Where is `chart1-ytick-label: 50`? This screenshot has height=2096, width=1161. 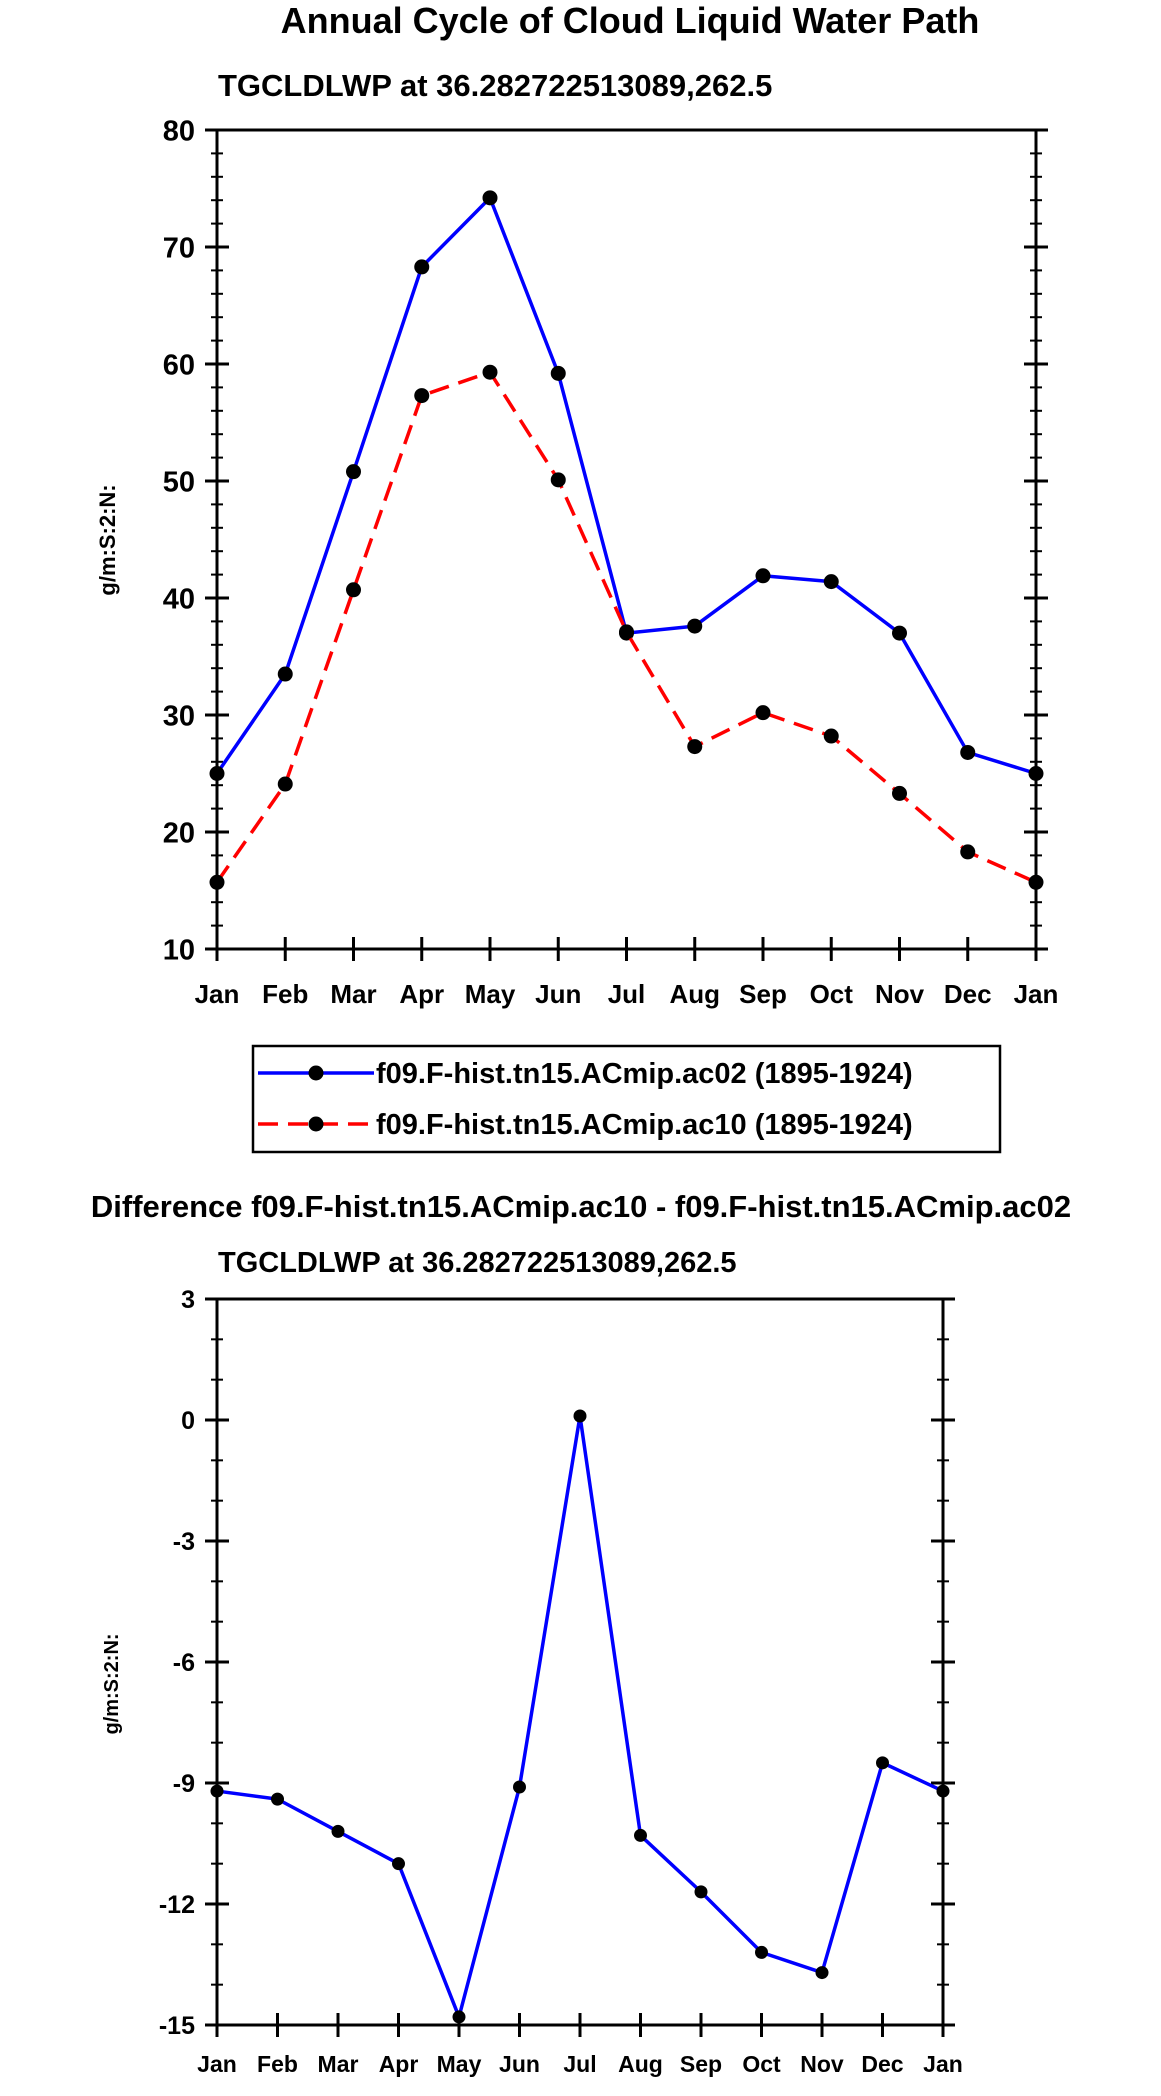
chart1-ytick-label: 50 is located at coordinates (179, 482).